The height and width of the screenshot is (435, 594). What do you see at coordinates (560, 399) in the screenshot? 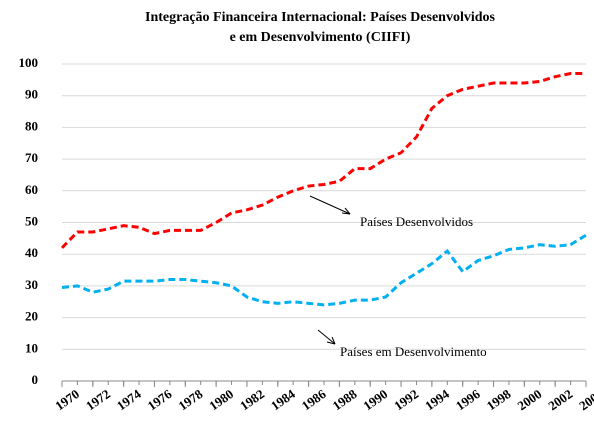
I see `x-tick-label: 2002` at bounding box center [560, 399].